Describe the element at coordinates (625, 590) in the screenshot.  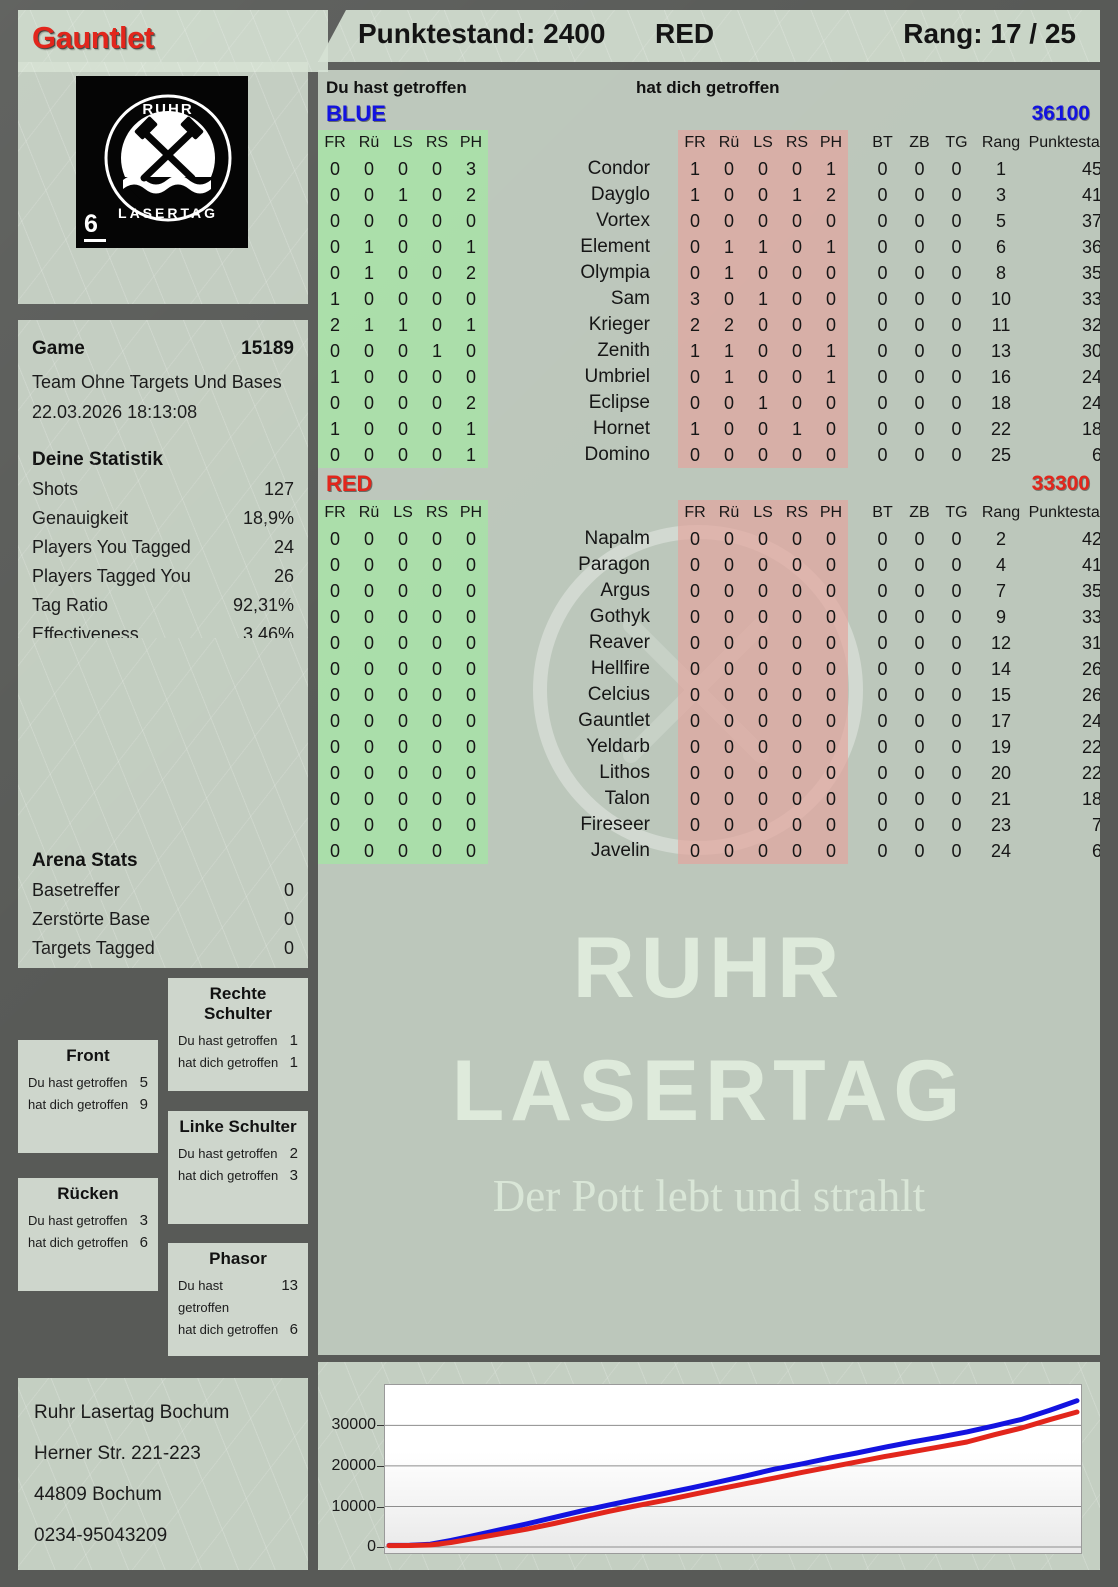
I see `player-name: Argus` at that location.